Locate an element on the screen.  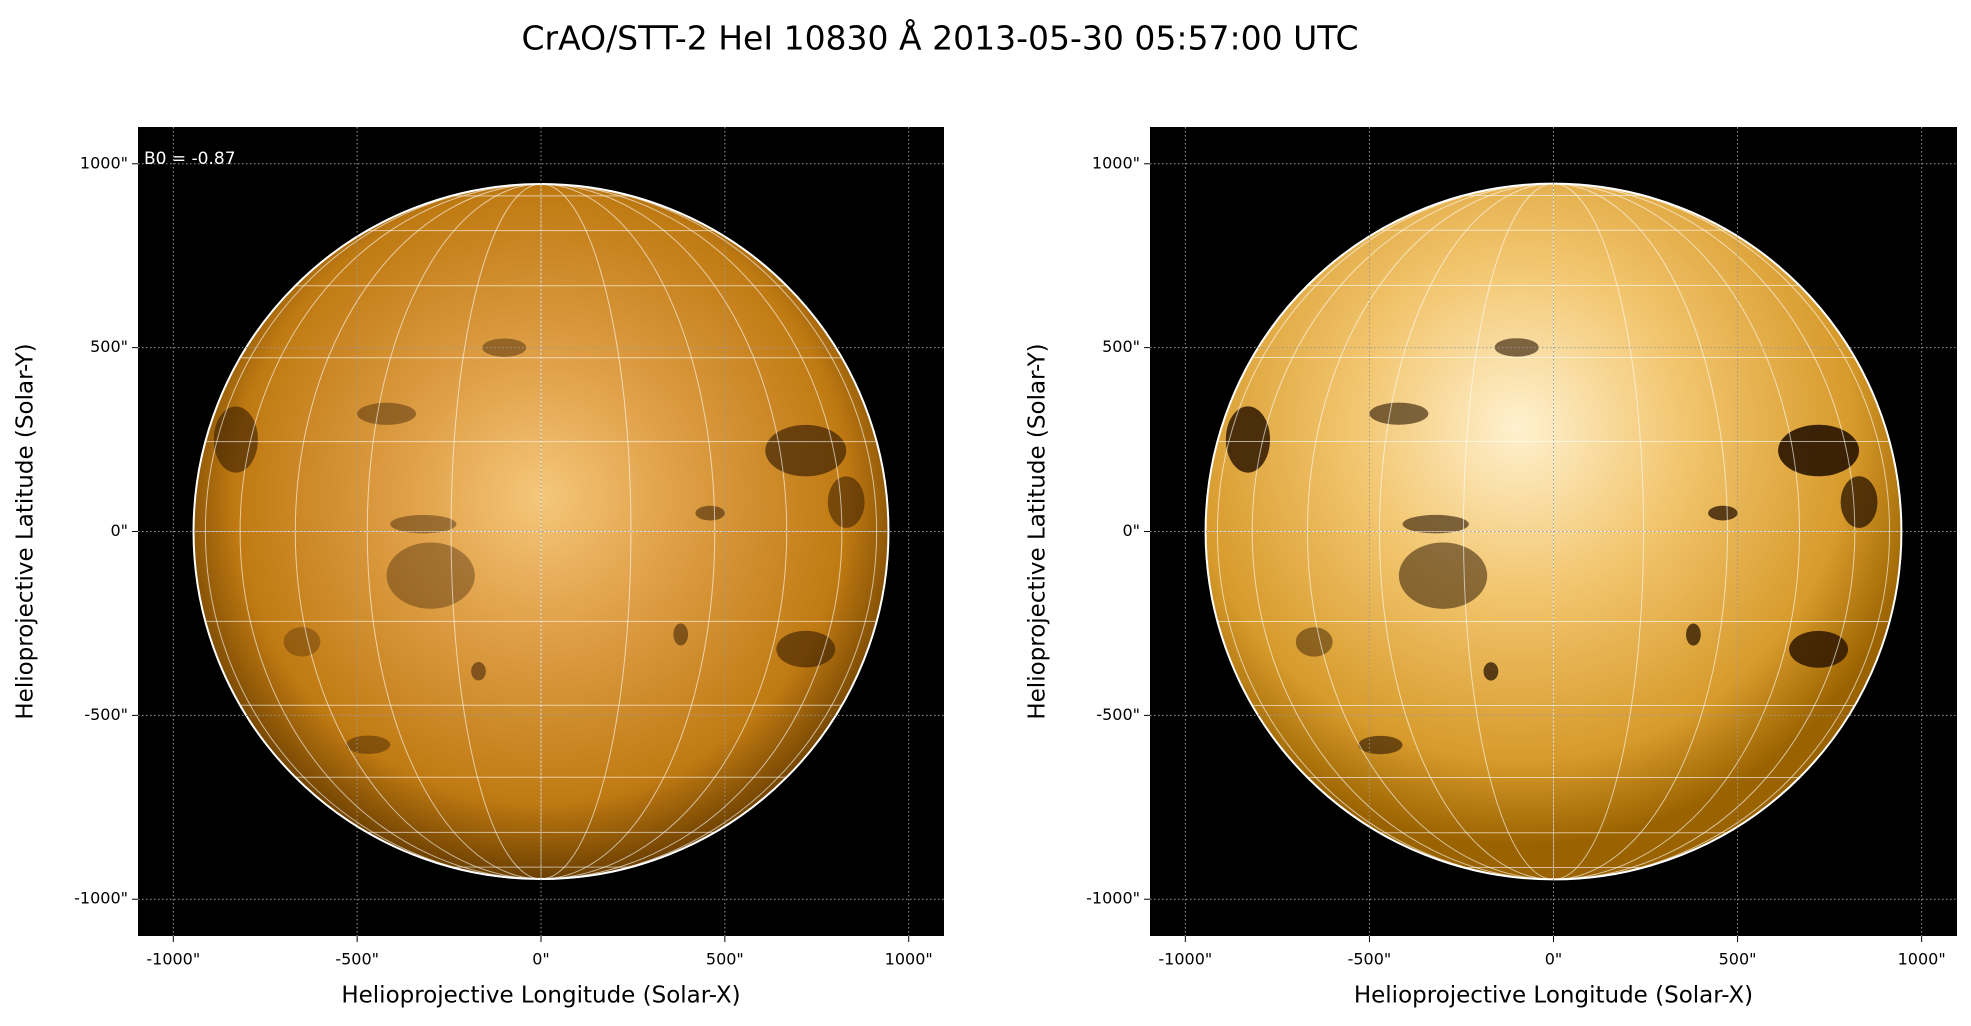
annotation: B0 = -0.87 is located at coordinates (190, 159).